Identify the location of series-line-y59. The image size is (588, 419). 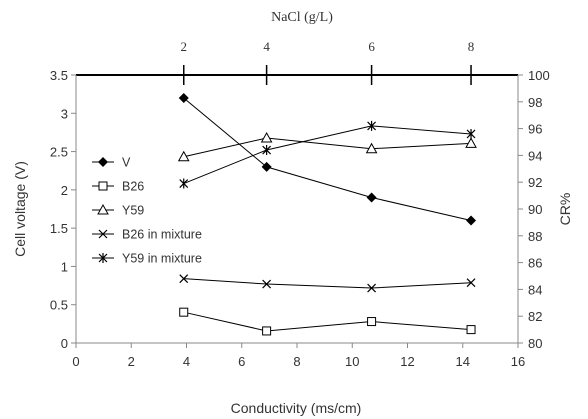
(327, 147).